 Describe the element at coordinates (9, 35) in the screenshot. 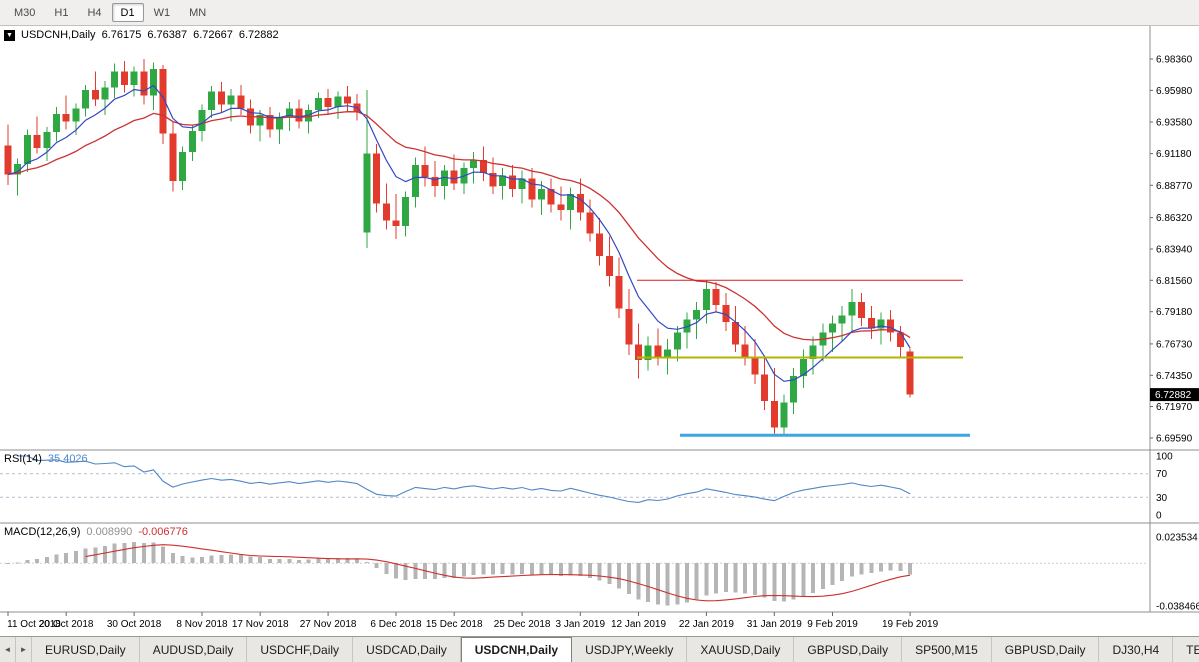

I see `chart-dropdown-icon: ▼` at that location.